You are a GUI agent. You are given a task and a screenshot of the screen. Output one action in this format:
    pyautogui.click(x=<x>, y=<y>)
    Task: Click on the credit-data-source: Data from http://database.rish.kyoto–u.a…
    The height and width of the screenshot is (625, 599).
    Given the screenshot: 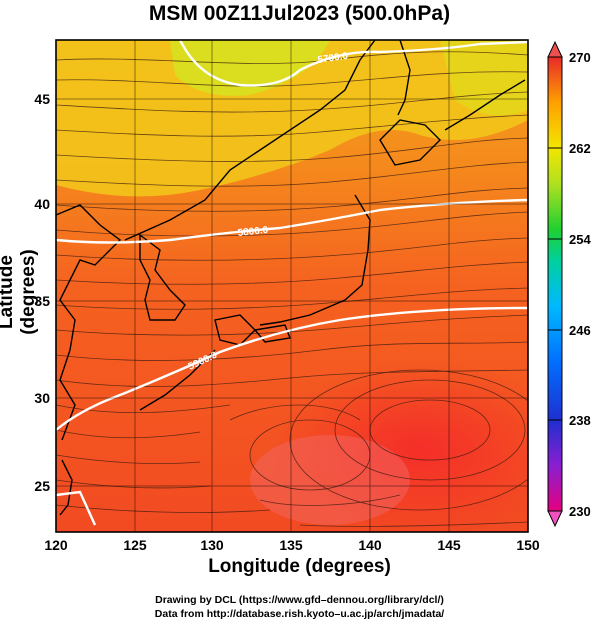 What is the action you would take?
    pyautogui.click(x=299, y=614)
    